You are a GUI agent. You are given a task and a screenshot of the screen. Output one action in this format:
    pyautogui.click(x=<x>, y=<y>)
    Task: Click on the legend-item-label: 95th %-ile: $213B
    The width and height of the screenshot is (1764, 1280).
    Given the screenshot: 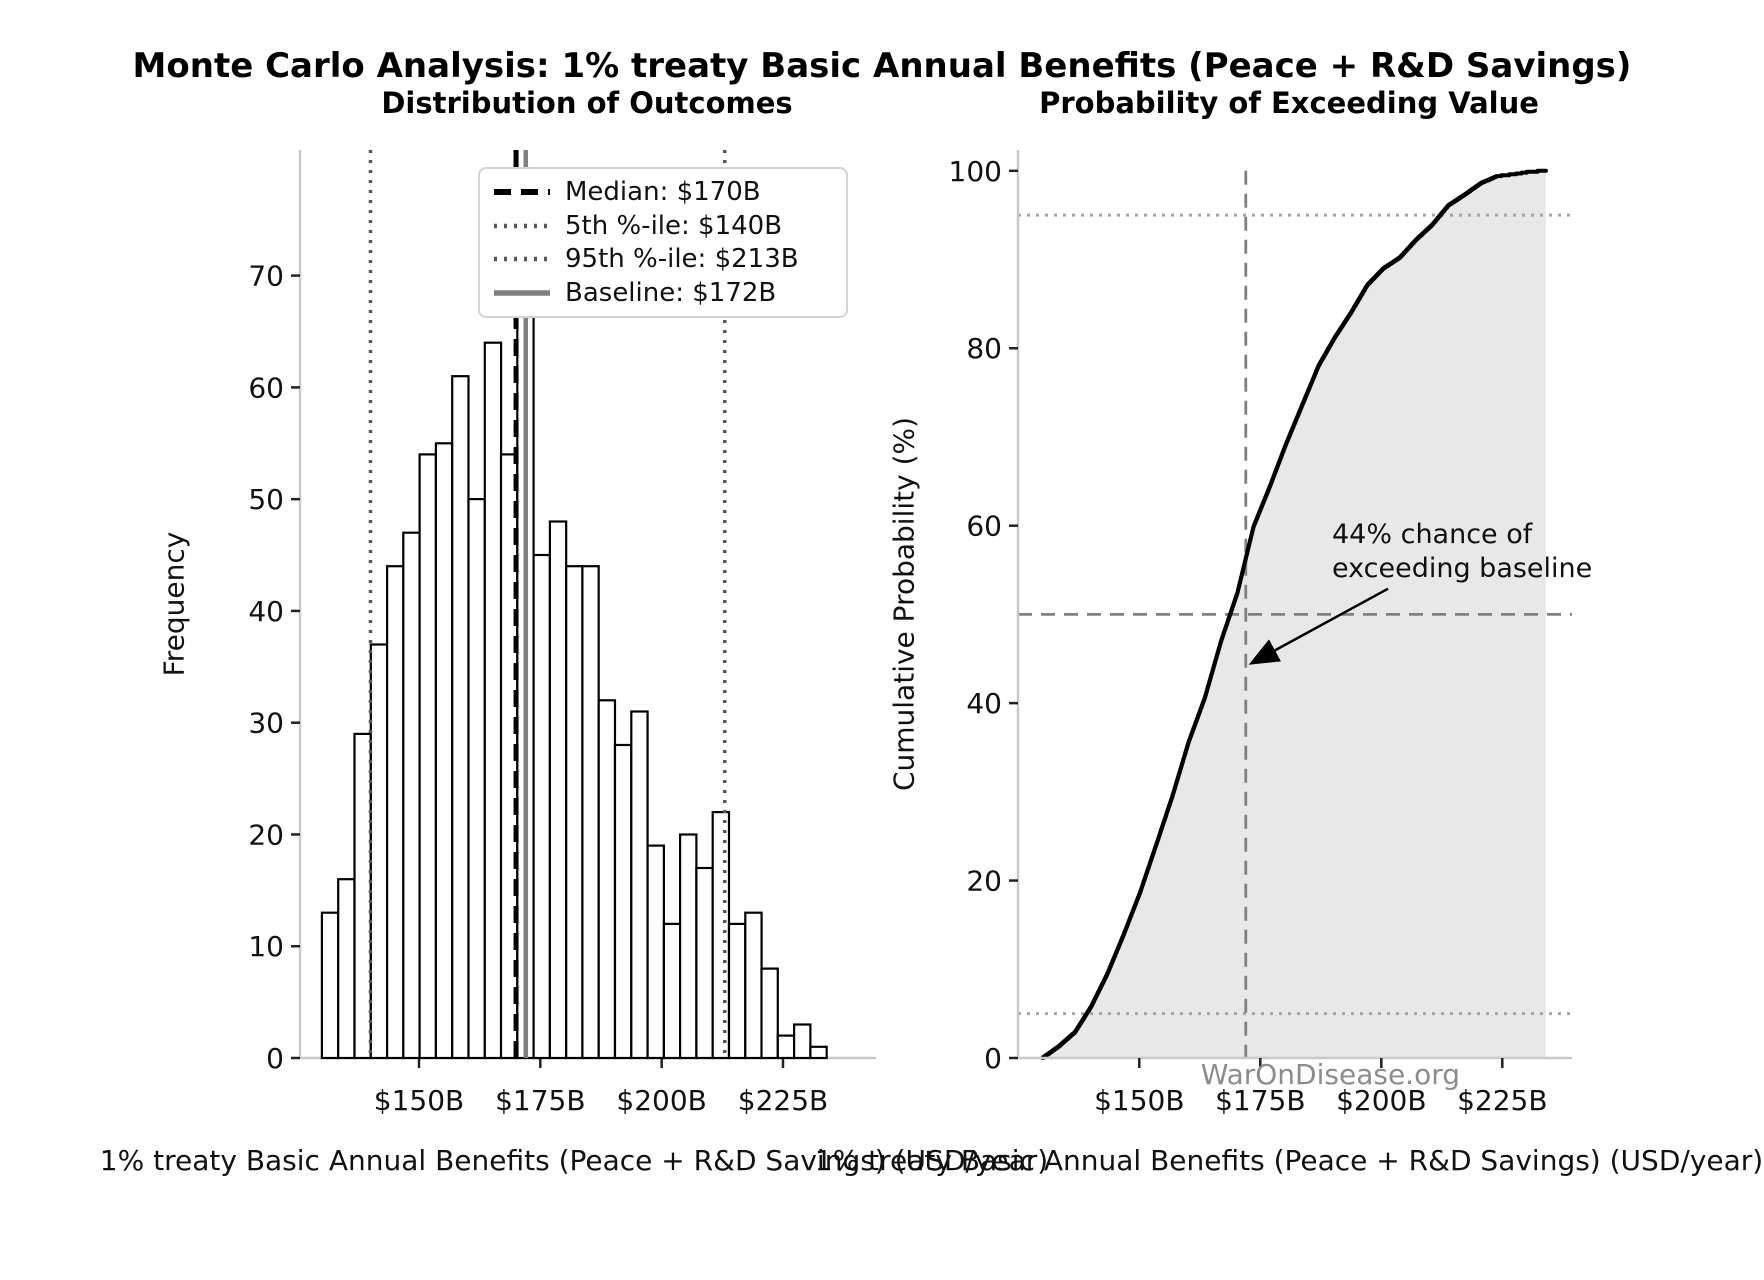 What is the action you would take?
    pyautogui.click(x=682, y=259)
    